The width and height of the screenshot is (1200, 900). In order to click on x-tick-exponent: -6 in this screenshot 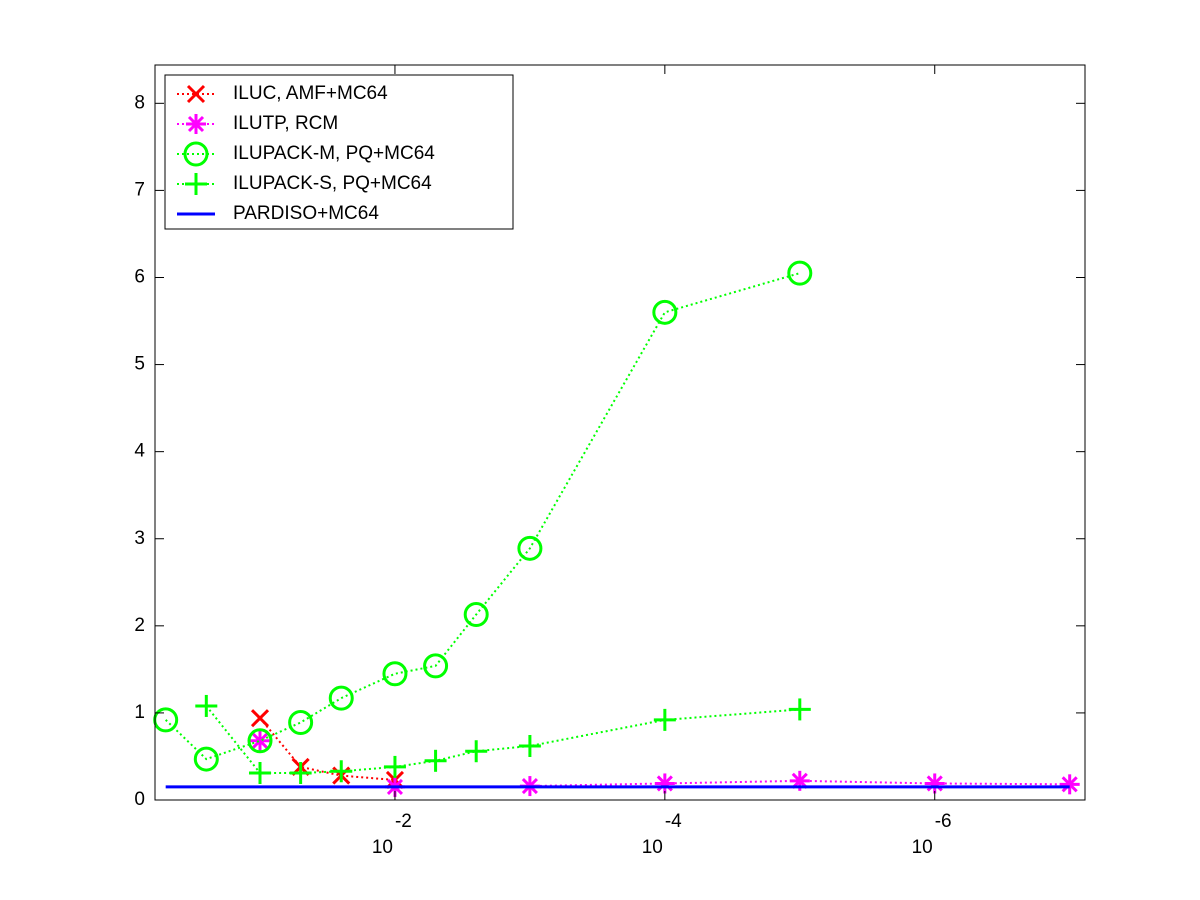, I will do `click(943, 821)`.